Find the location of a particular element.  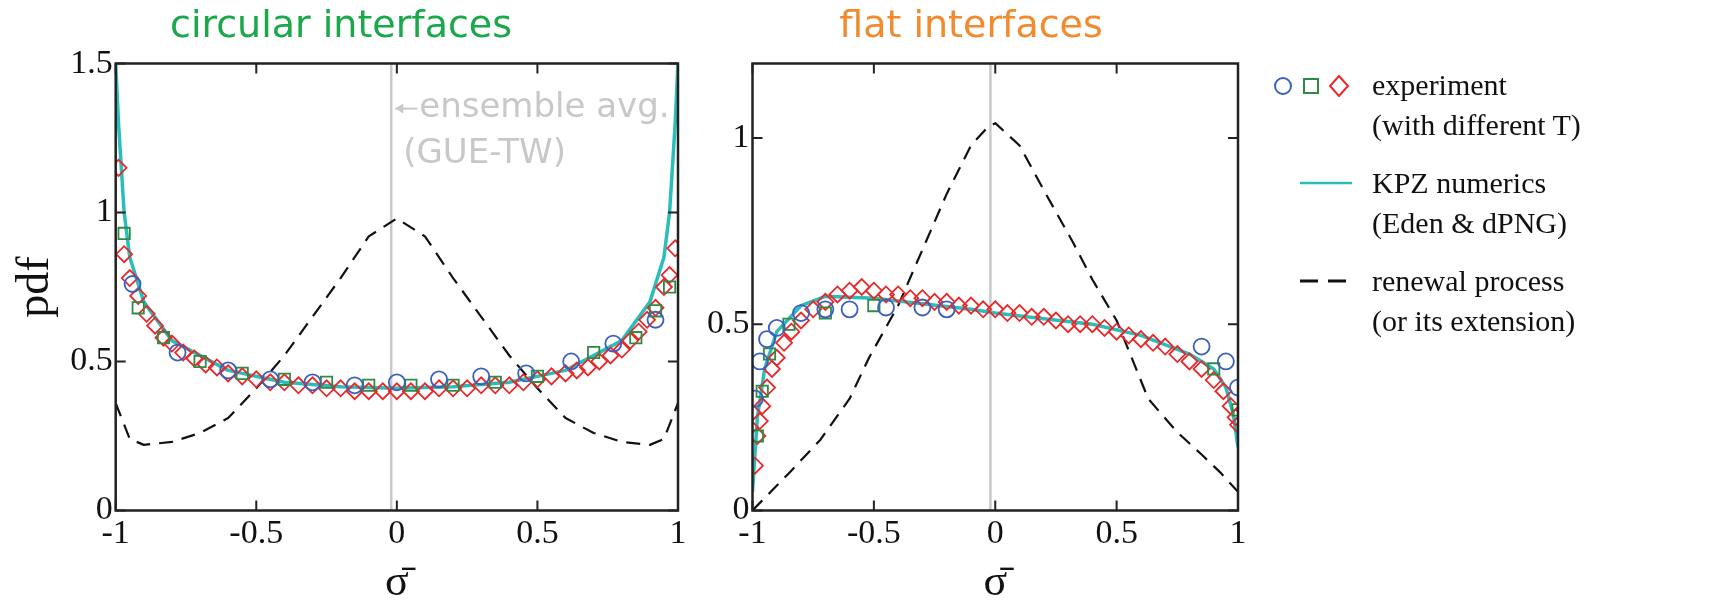

y-axis-title: pdf is located at coordinates (32, 286).